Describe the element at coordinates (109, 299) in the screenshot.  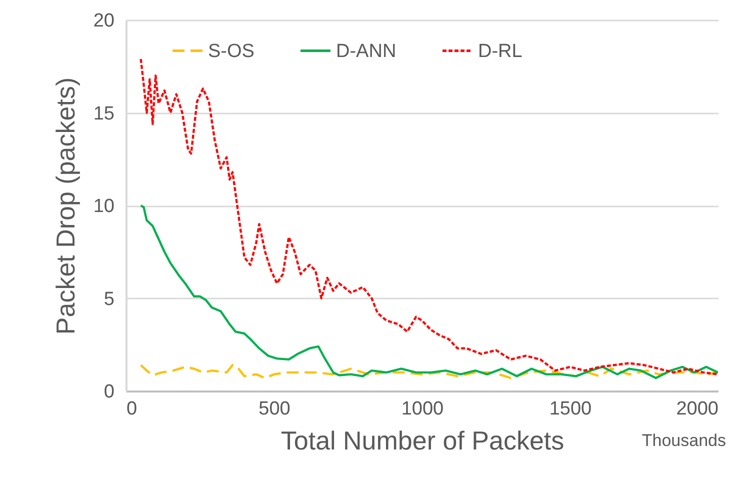
I see `y-tick-label: 5` at that location.